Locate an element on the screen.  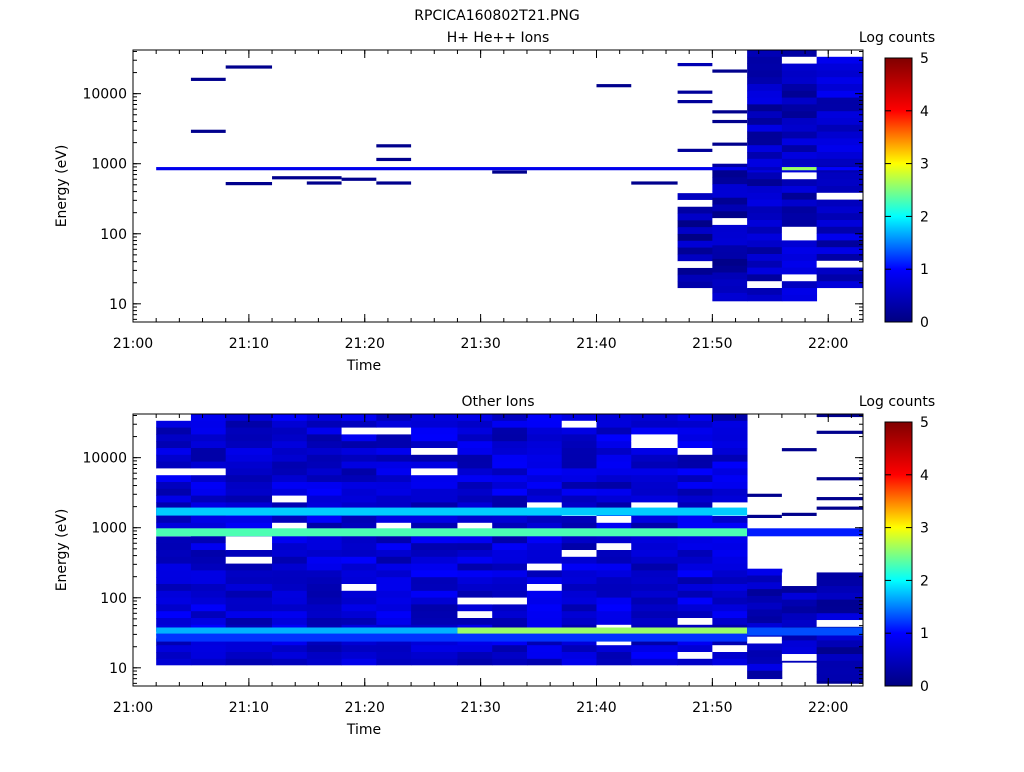
panel-title: H+ He++ Ions is located at coordinates (498, 38).